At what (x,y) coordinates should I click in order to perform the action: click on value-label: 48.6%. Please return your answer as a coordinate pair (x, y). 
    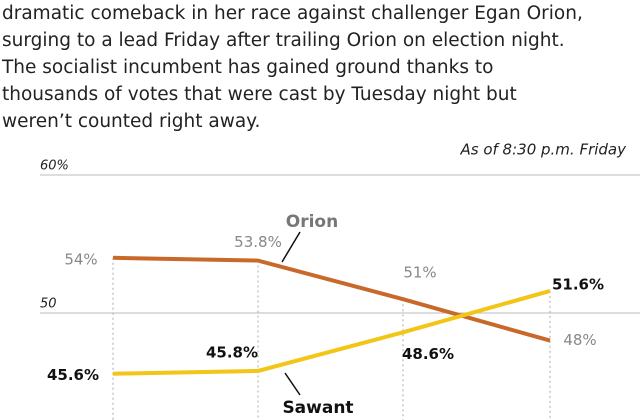
    Looking at the image, I should click on (428, 354).